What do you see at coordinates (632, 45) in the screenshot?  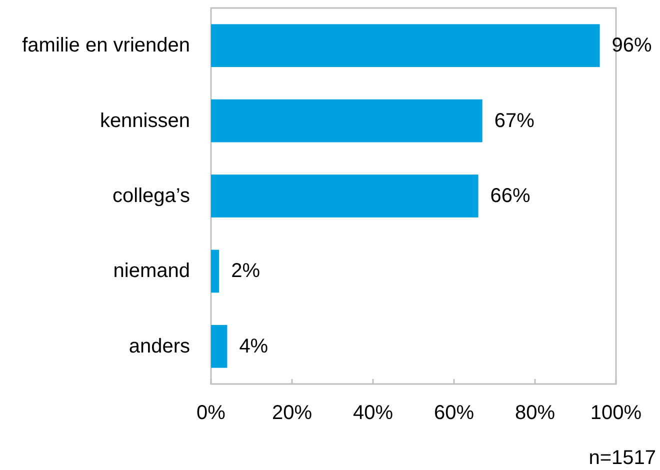 I see `data-label: 96%` at bounding box center [632, 45].